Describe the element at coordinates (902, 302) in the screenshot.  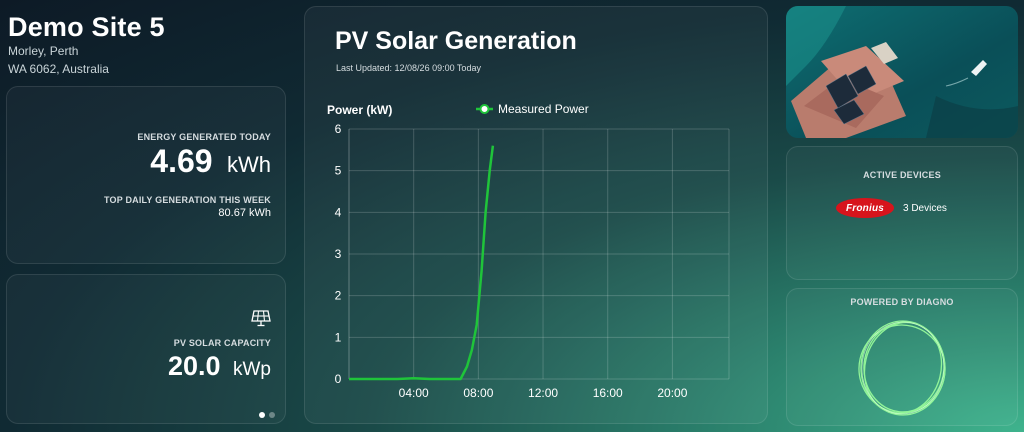
I see `diagno-title: POWERED BY DIAGNO` at that location.